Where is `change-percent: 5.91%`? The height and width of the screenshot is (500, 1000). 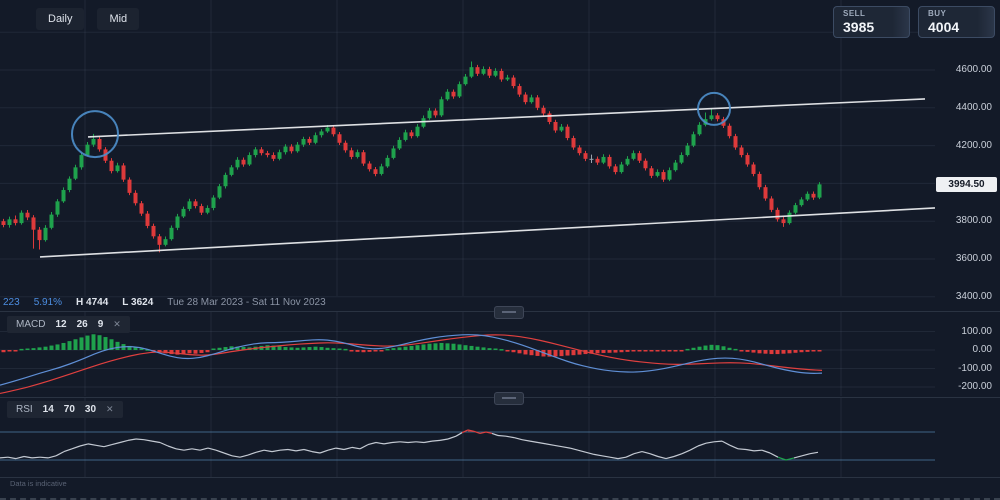
change-percent: 5.91% is located at coordinates (48, 302).